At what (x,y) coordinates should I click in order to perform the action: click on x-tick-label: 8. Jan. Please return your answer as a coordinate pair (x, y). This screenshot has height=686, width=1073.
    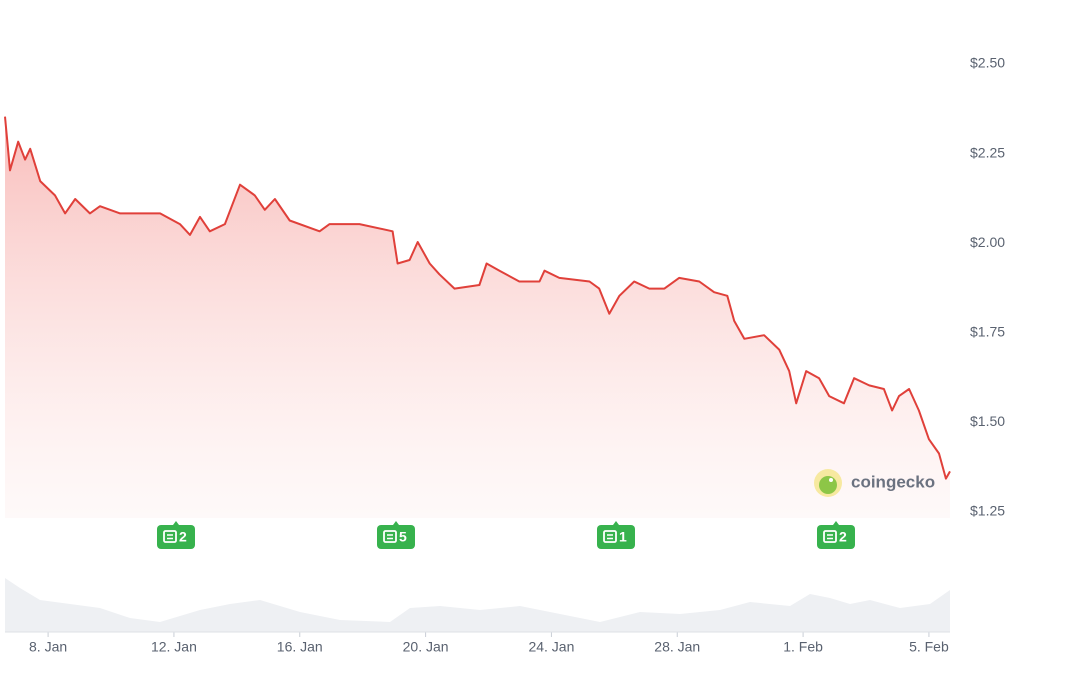
    Looking at the image, I should click on (48, 647).